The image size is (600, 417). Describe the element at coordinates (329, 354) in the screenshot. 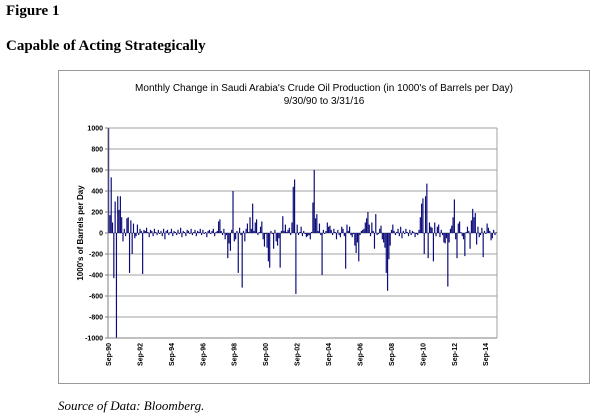

I see `x-tick-label: Sep-04` at that location.